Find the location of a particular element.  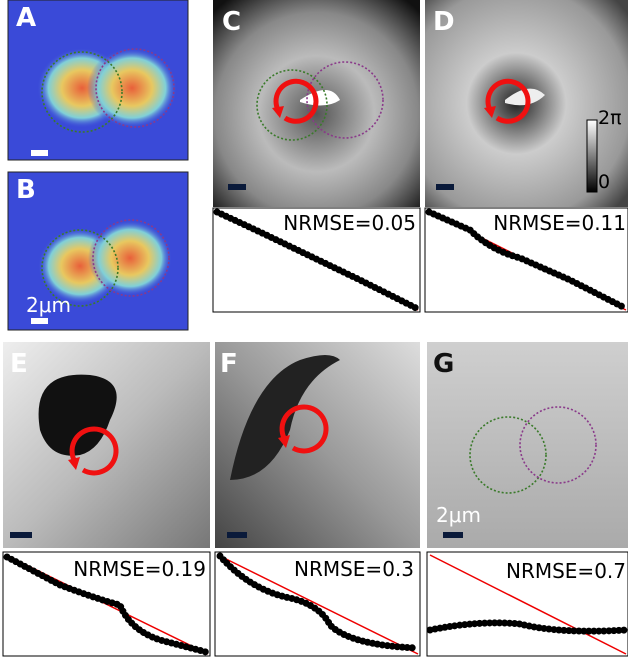

nrmse: NRMSE=0.3 is located at coordinates (354, 569).